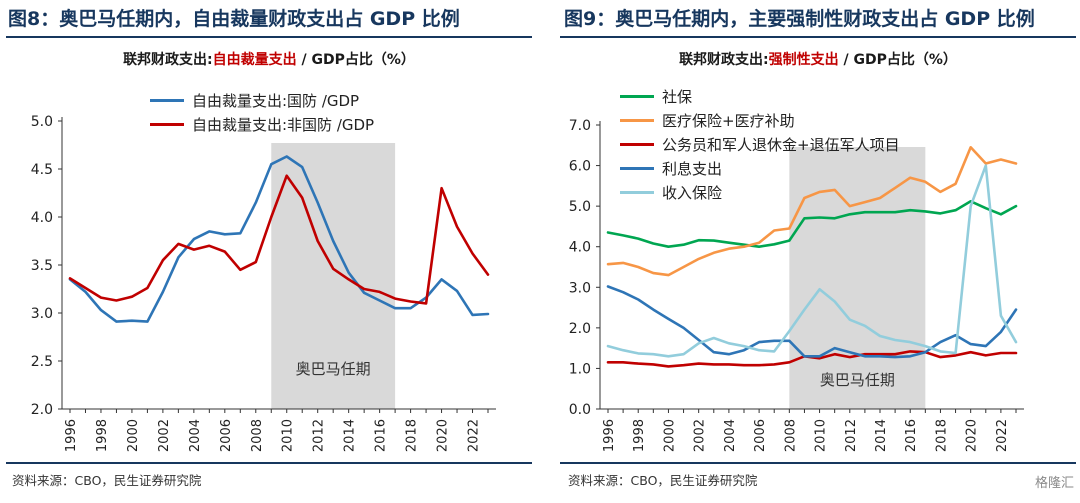 This screenshot has width=1080, height=503. Describe the element at coordinates (580, 167) in the screenshot. I see `y-tick-label: 6.0` at that location.